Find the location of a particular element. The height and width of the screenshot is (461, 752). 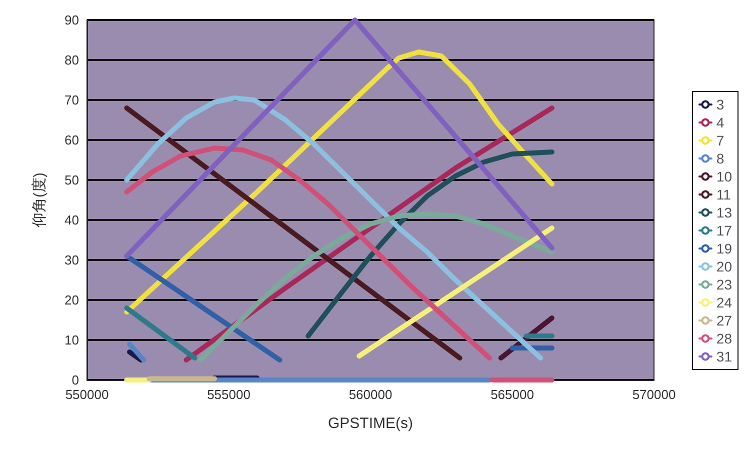

legend-label: 23 is located at coordinates (724, 284).